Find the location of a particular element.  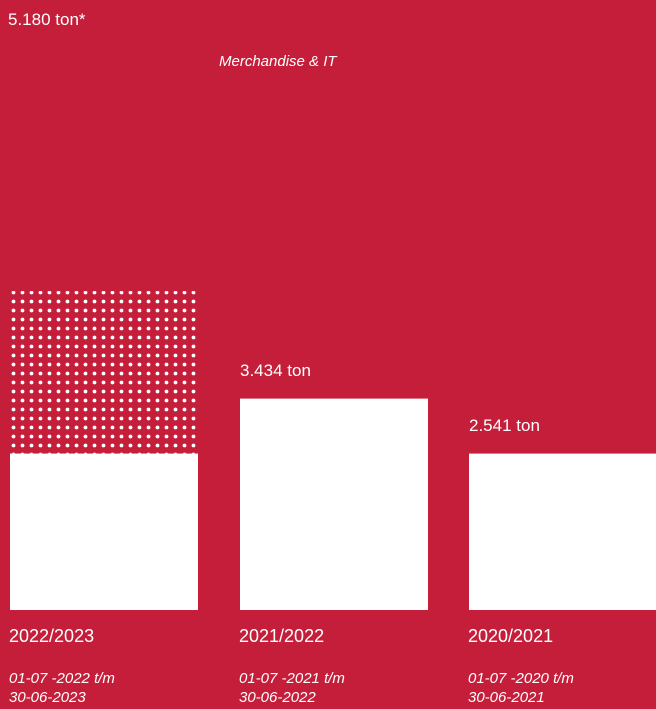

period-label-0-end: 30-06-2023 is located at coordinates (47, 697).